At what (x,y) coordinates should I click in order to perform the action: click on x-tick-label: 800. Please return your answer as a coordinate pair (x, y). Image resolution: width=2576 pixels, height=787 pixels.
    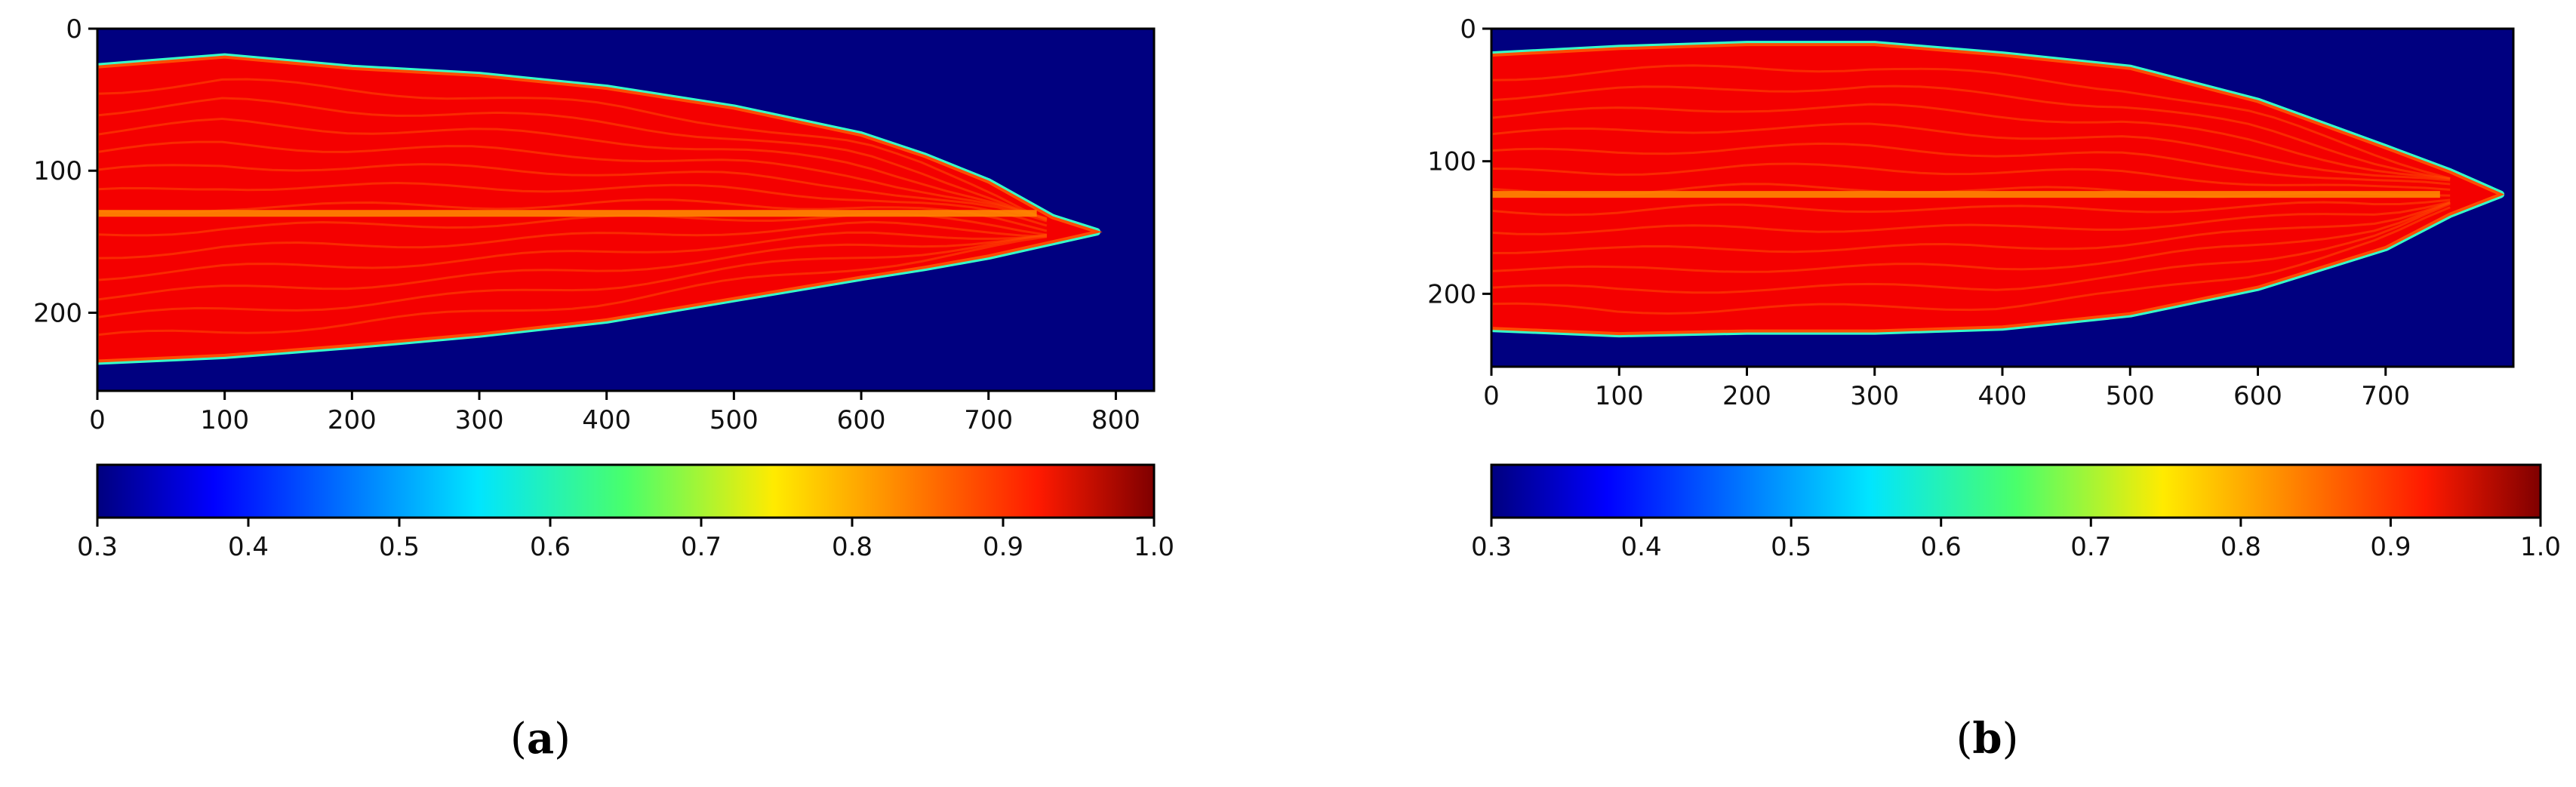
    Looking at the image, I should click on (1115, 420).